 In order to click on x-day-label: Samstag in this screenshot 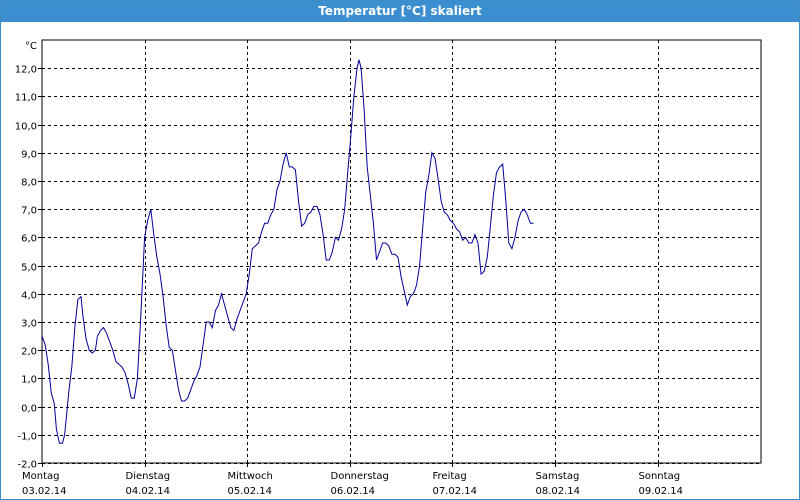, I will do `click(558, 476)`.